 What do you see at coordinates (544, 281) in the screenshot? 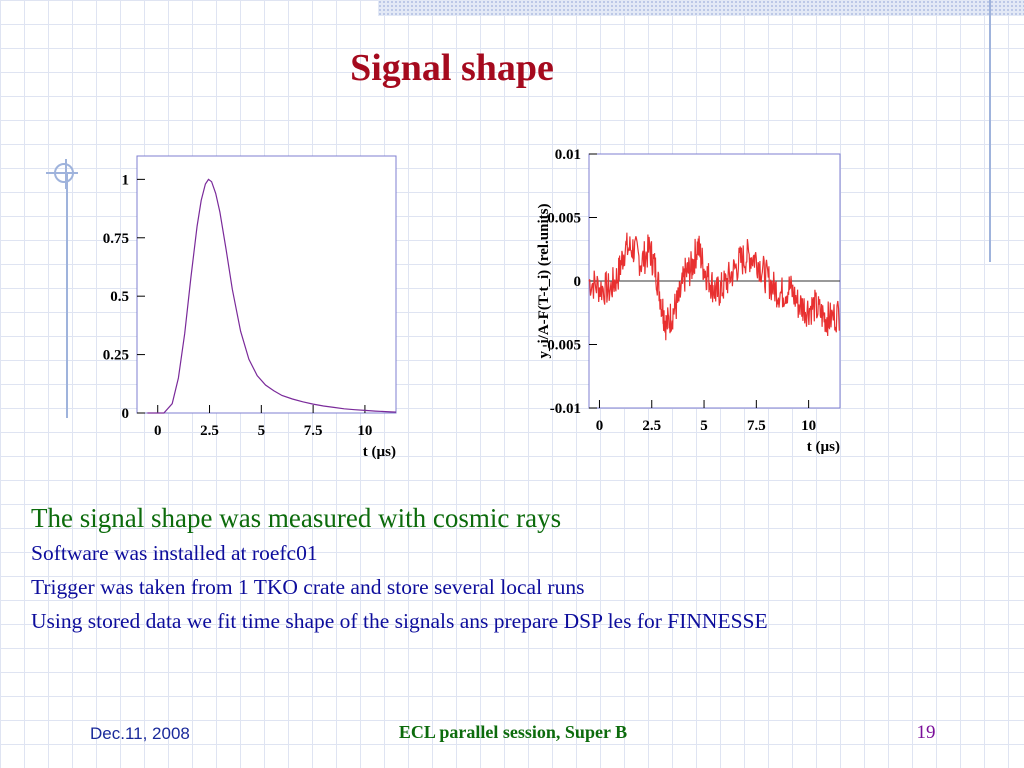
I see `y-axis-label: y_i/A-F(T-t_i) (rel.units)` at bounding box center [544, 281].